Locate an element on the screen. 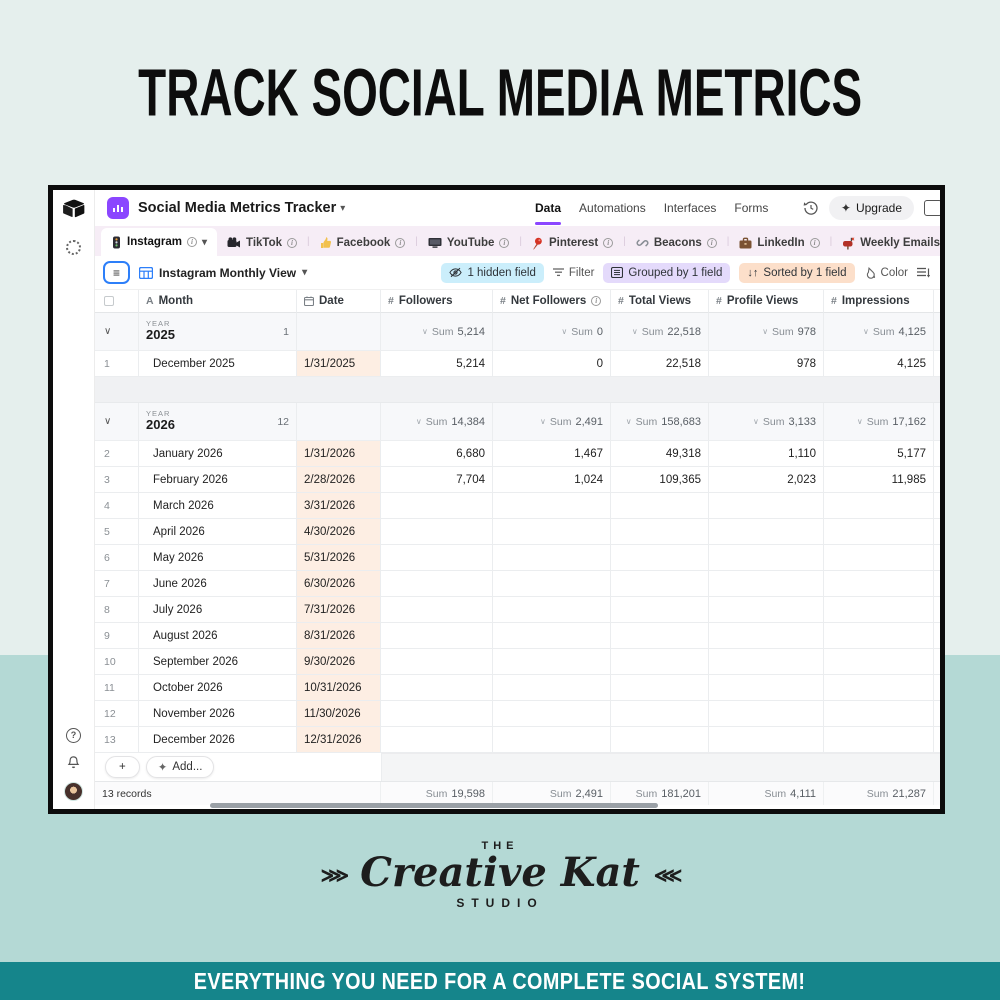 The image size is (1000, 1000). month-cell: May 2026 is located at coordinates (218, 558).